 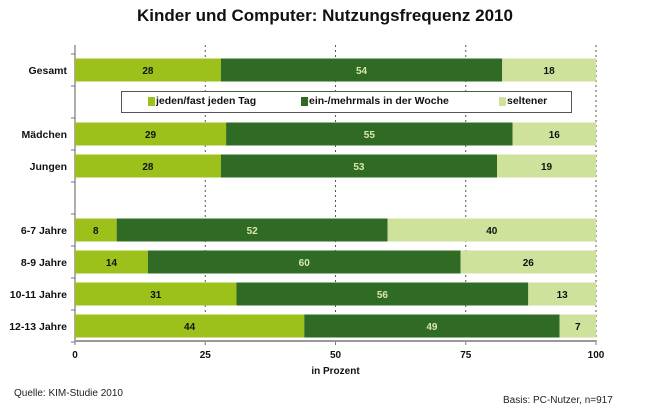 What do you see at coordinates (68, 393) in the screenshot?
I see `source-note: Quelle: KIM-Studie 2010` at bounding box center [68, 393].